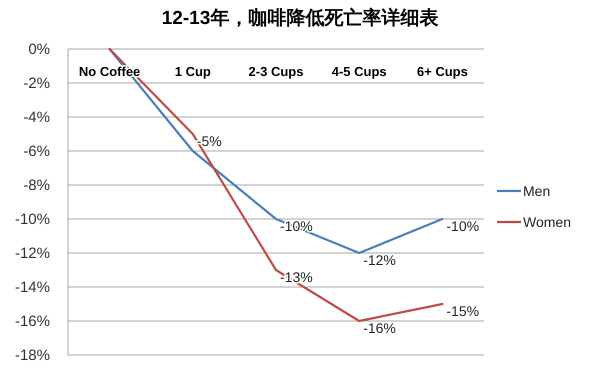 This screenshot has width=600, height=370. Describe the element at coordinates (209, 141) in the screenshot. I see `data-label: -5%` at that location.